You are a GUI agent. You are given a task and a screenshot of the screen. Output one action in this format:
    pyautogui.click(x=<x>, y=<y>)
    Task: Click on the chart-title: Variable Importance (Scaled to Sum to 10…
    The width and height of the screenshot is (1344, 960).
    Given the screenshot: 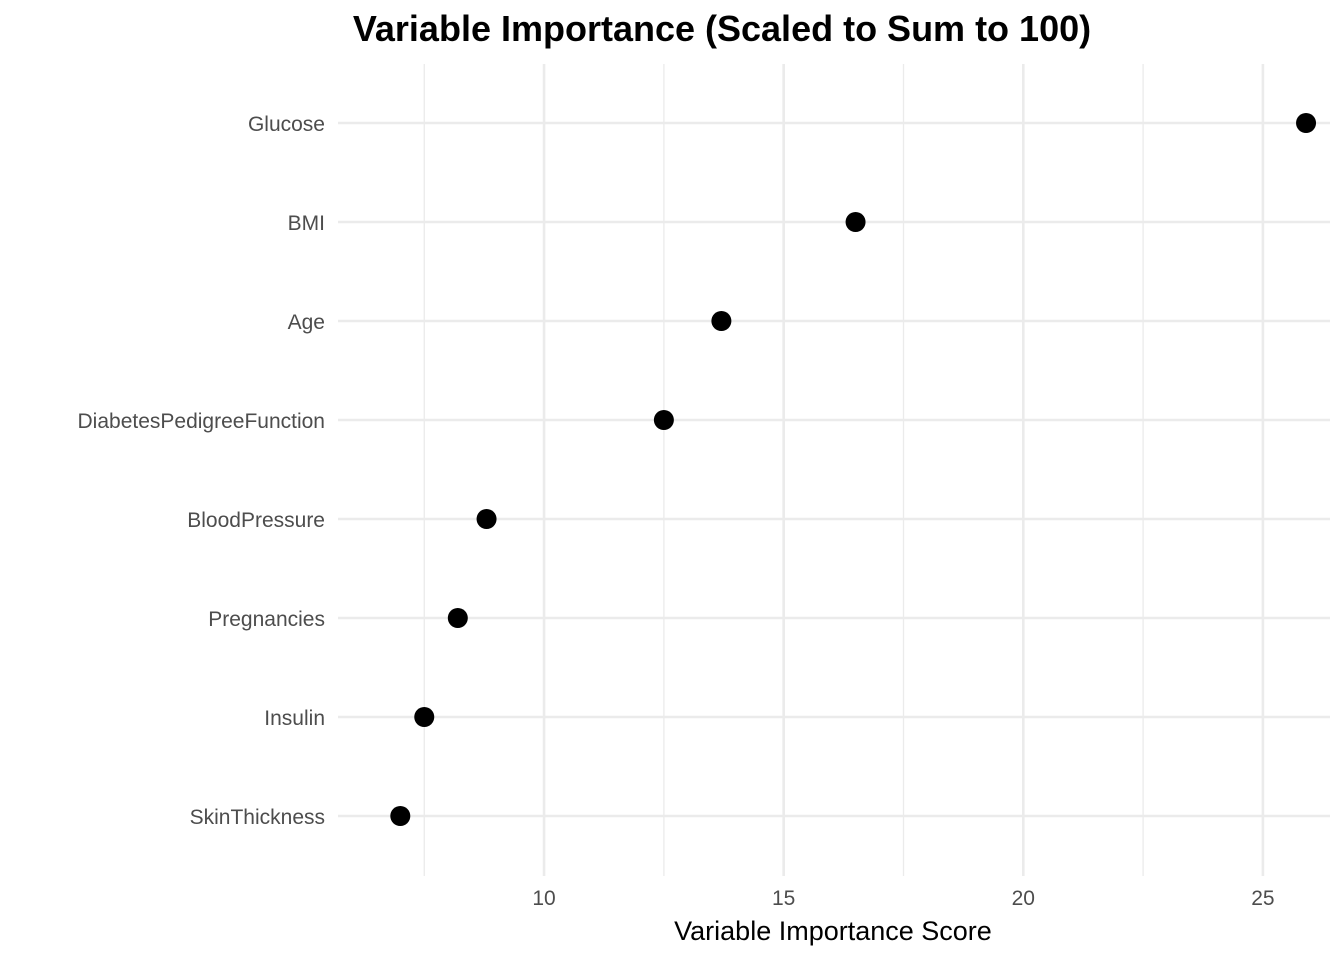 What is the action you would take?
    pyautogui.click(x=722, y=28)
    